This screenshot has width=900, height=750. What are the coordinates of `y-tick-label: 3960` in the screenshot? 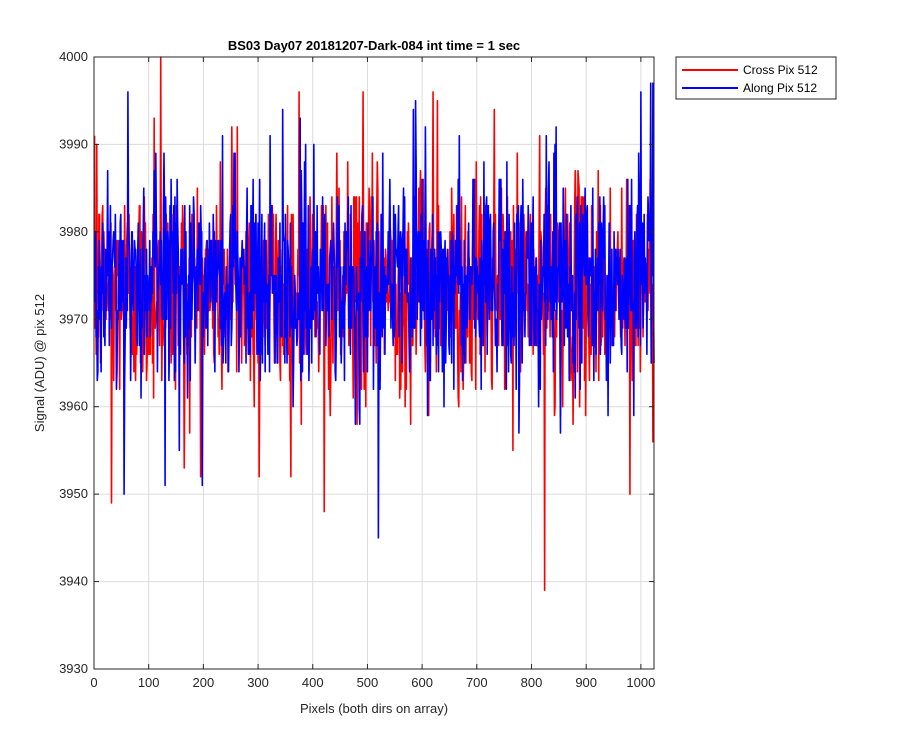 It's located at (73, 406).